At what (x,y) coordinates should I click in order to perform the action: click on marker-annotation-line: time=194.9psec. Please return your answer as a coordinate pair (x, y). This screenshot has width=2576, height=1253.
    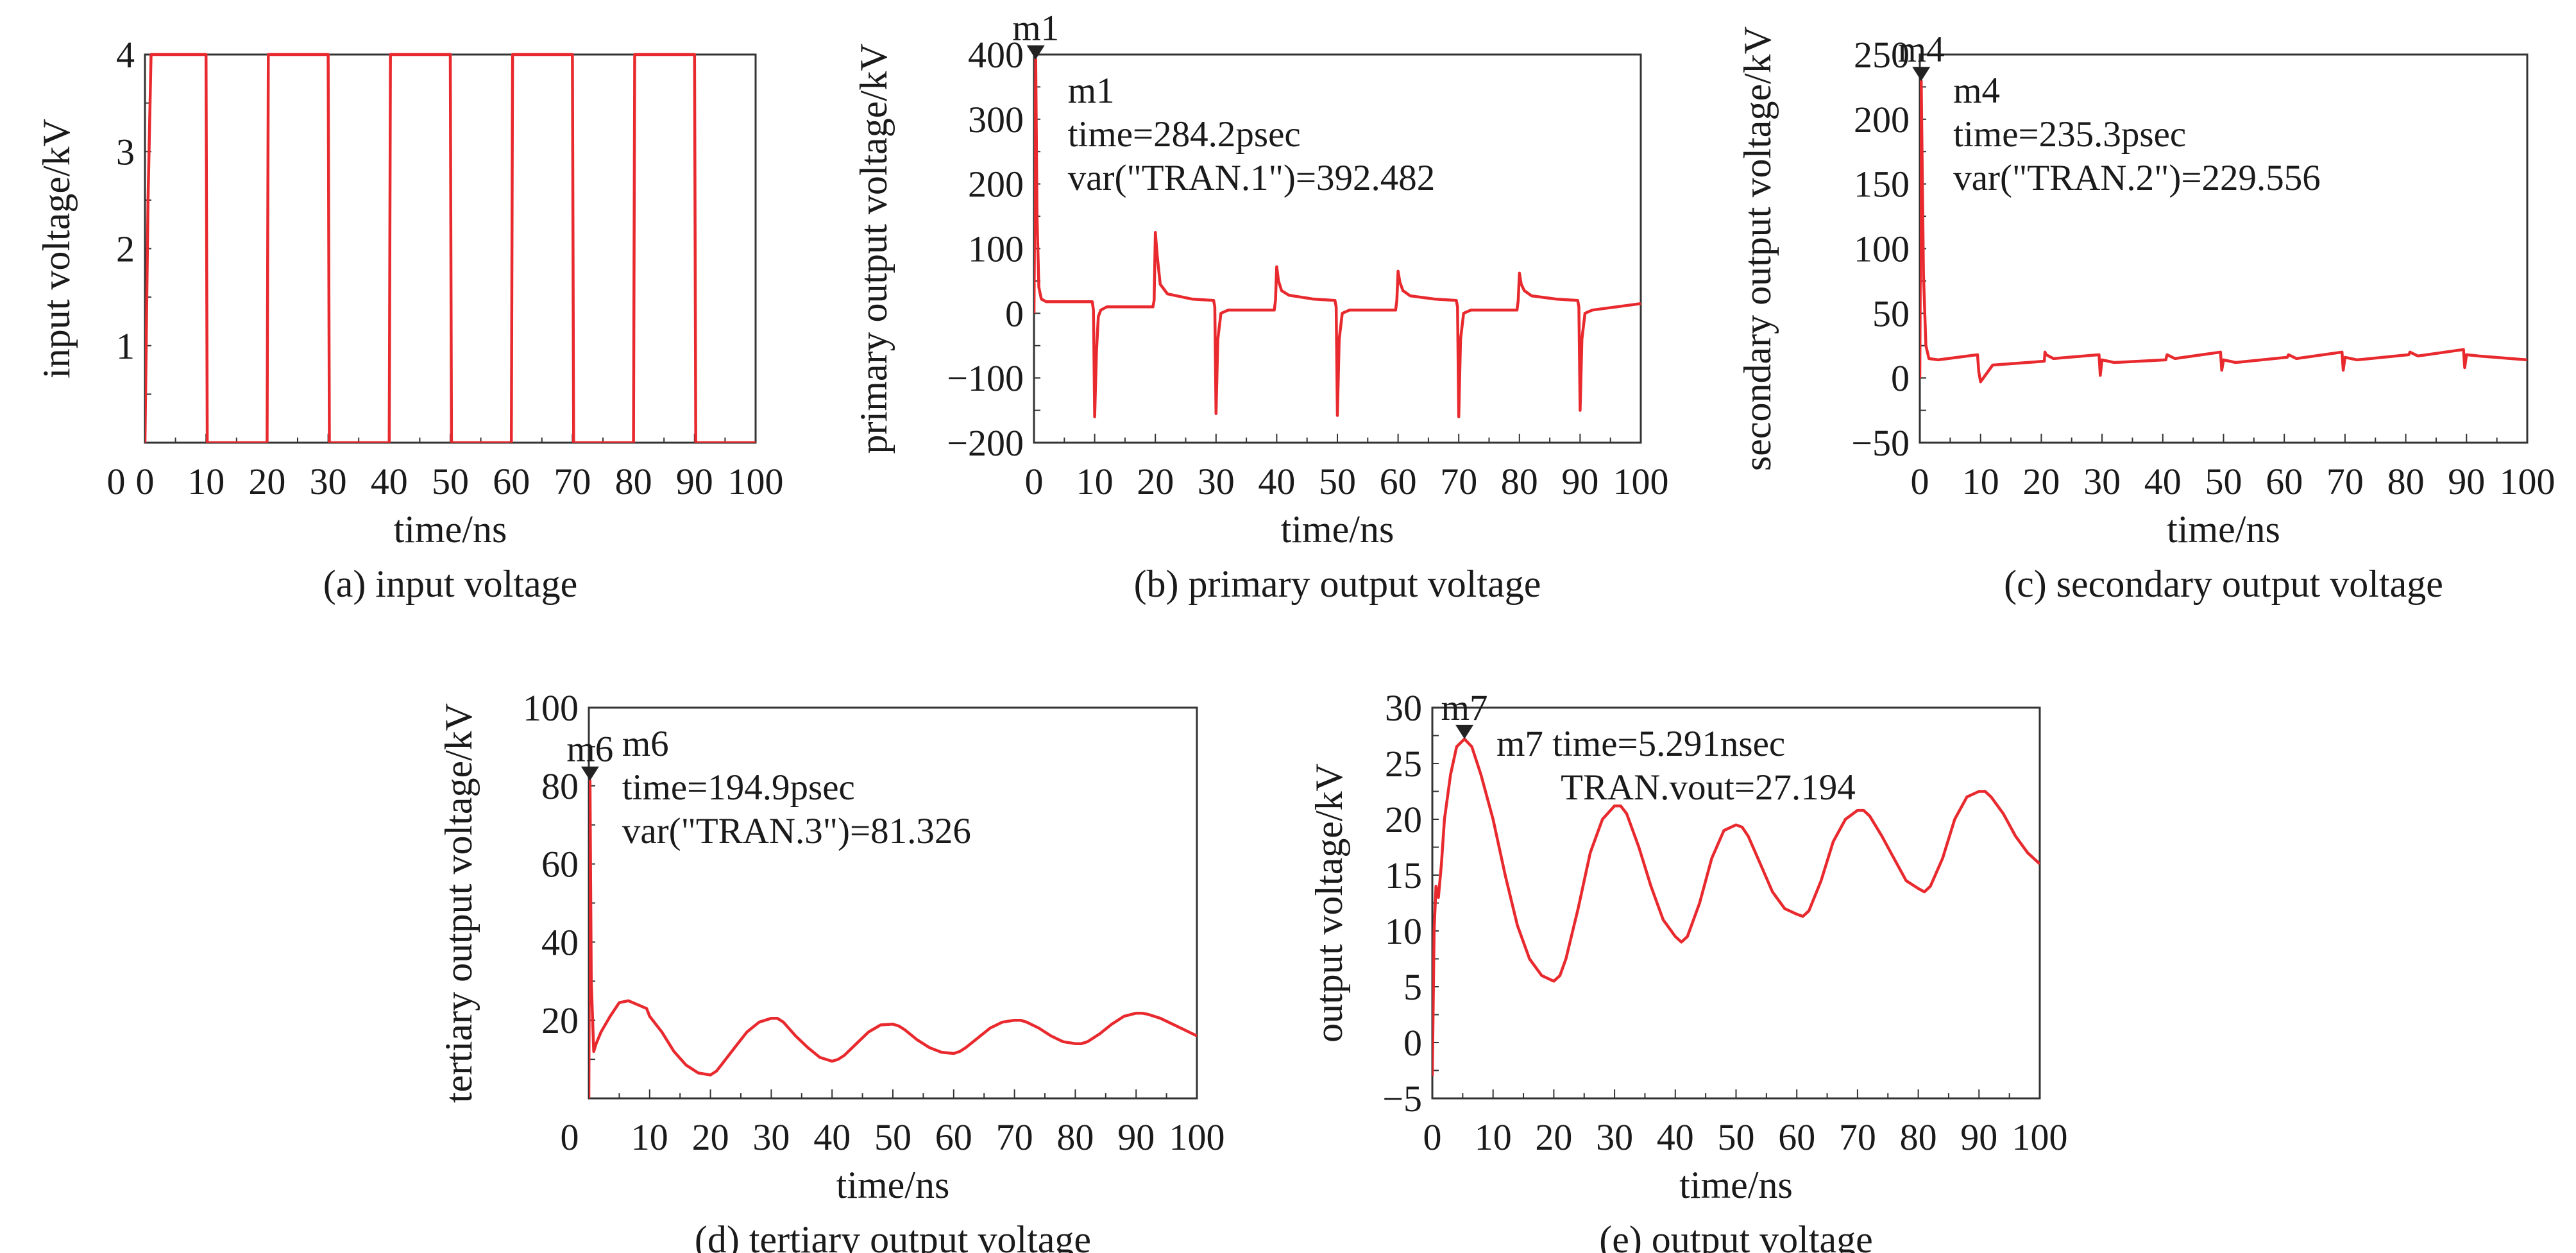
    Looking at the image, I should click on (738, 787).